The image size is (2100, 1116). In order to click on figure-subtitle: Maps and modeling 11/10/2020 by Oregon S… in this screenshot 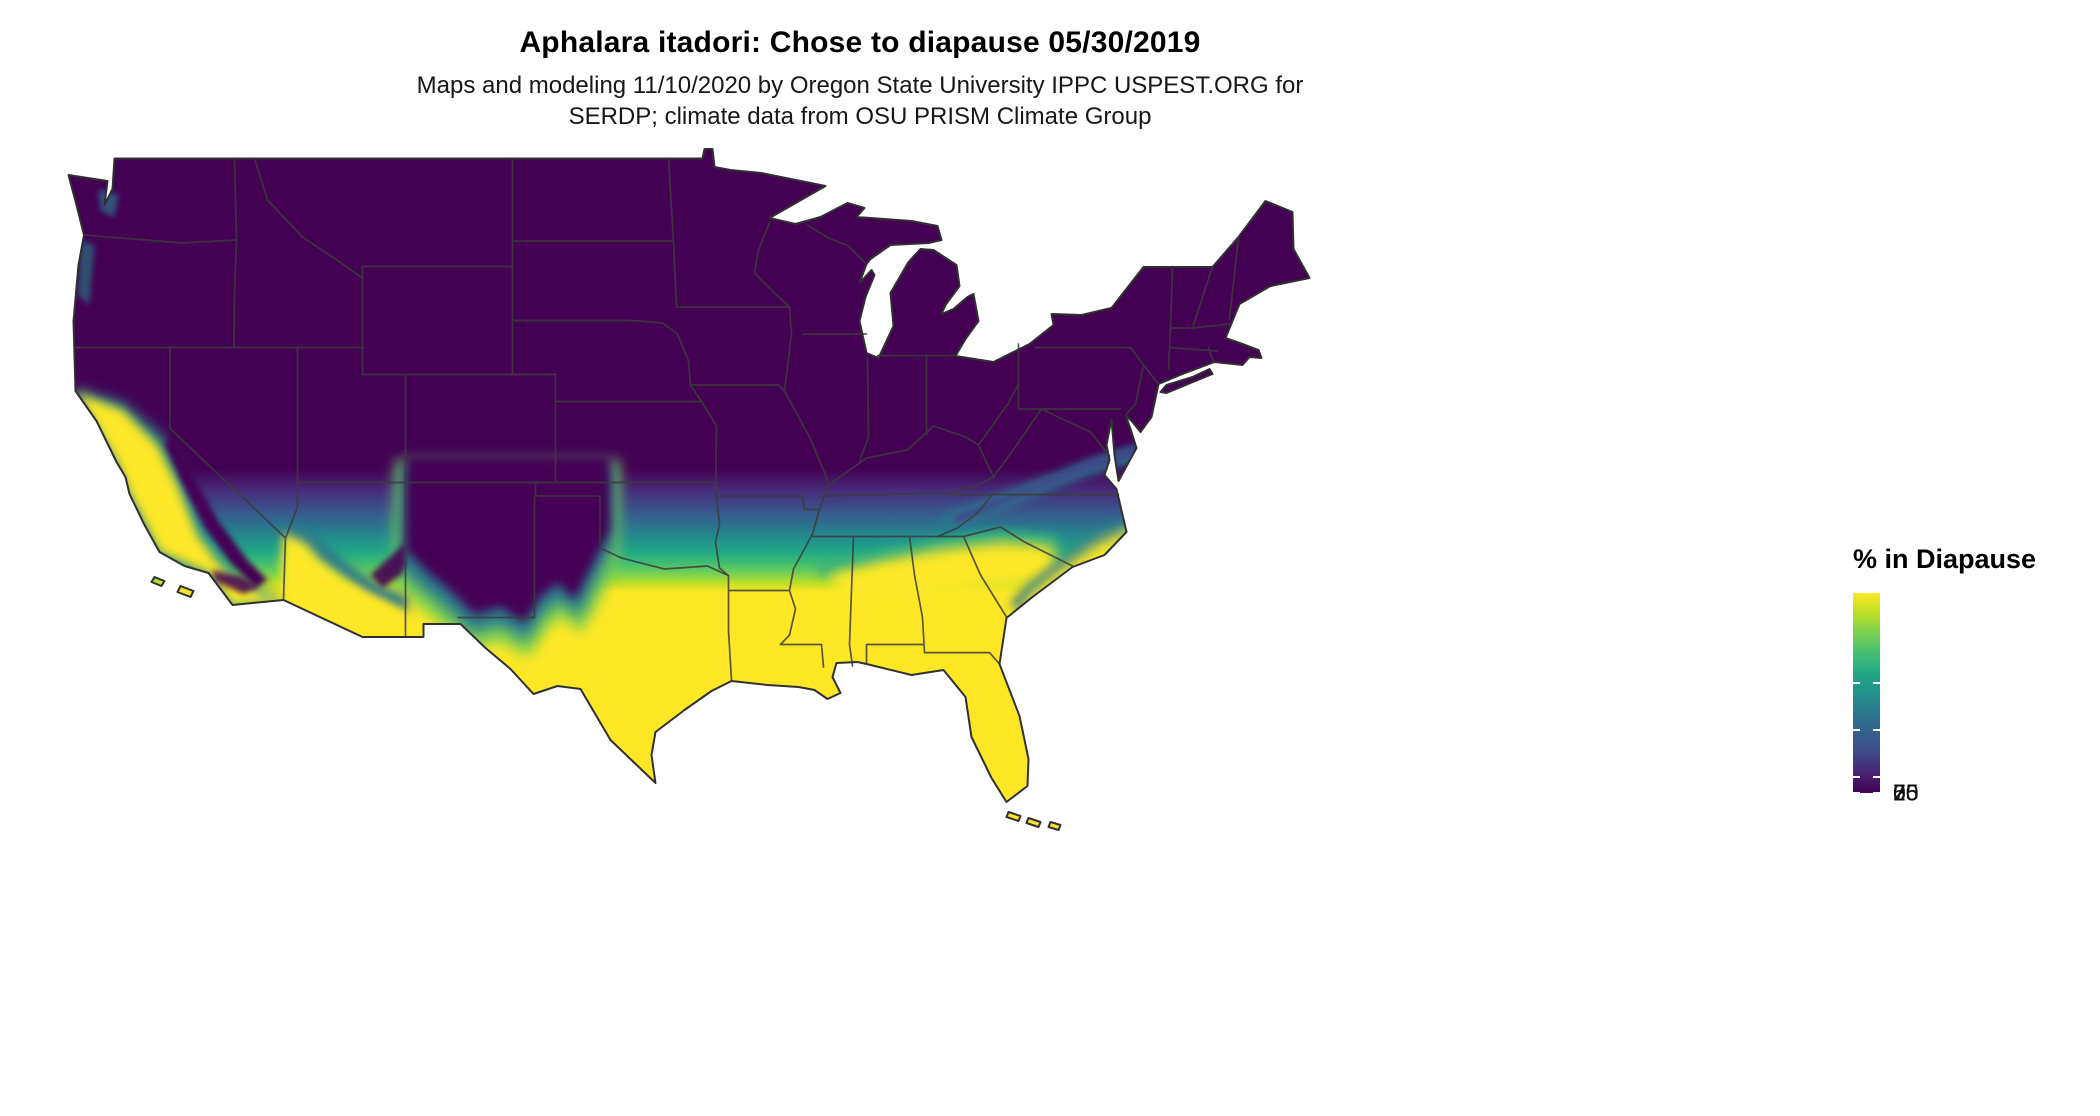, I will do `click(860, 101)`.